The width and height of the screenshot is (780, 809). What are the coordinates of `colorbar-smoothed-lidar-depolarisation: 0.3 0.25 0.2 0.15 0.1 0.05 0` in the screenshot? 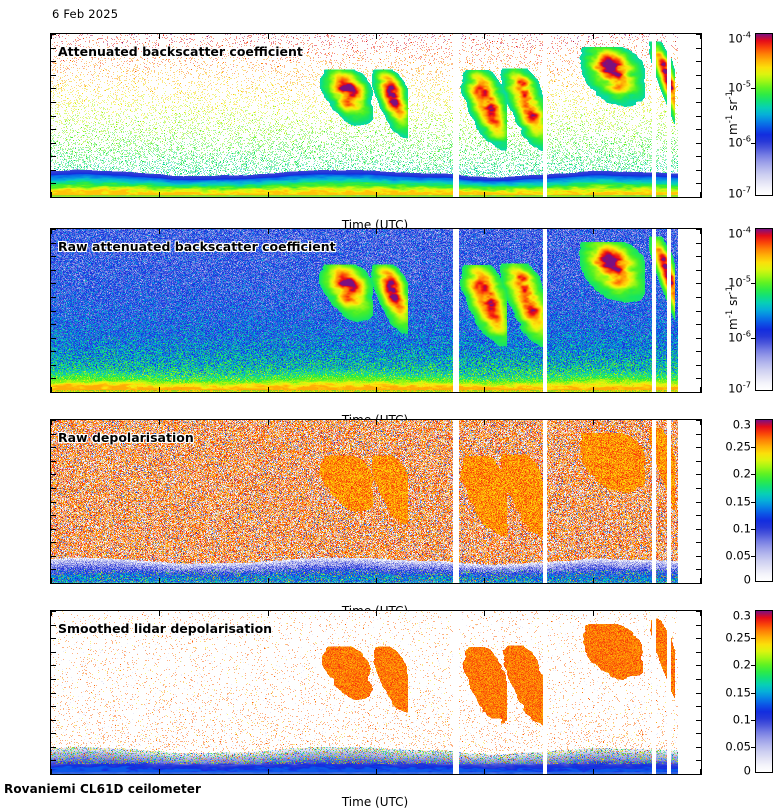 It's located at (749, 693).